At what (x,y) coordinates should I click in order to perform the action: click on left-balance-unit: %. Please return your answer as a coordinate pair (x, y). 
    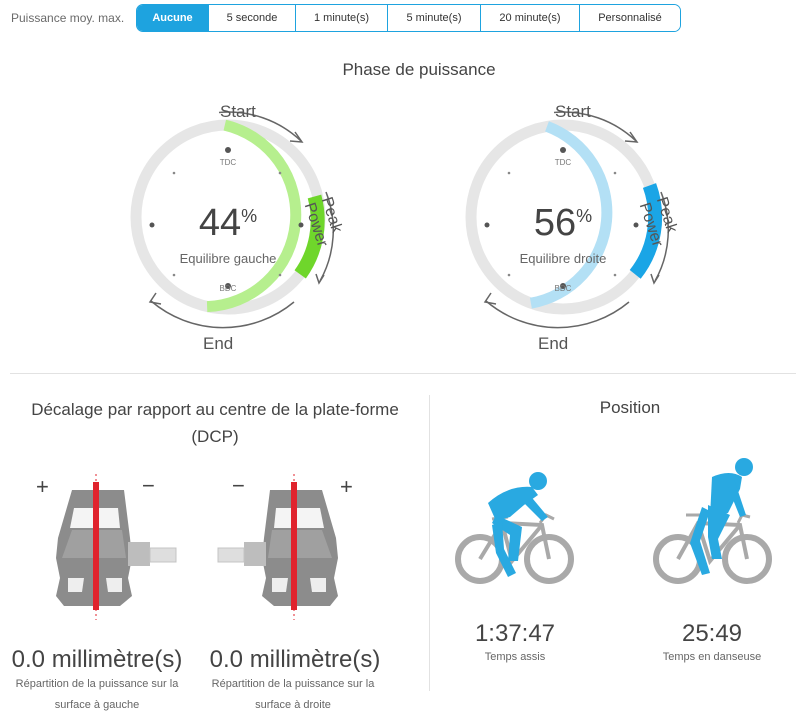
    Looking at the image, I should click on (249, 216).